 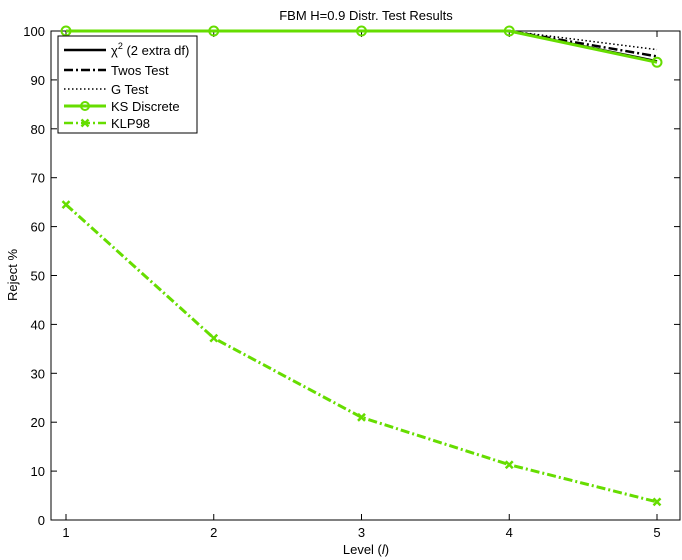 What do you see at coordinates (38, 276) in the screenshot?
I see `y-tick-label: 50` at bounding box center [38, 276].